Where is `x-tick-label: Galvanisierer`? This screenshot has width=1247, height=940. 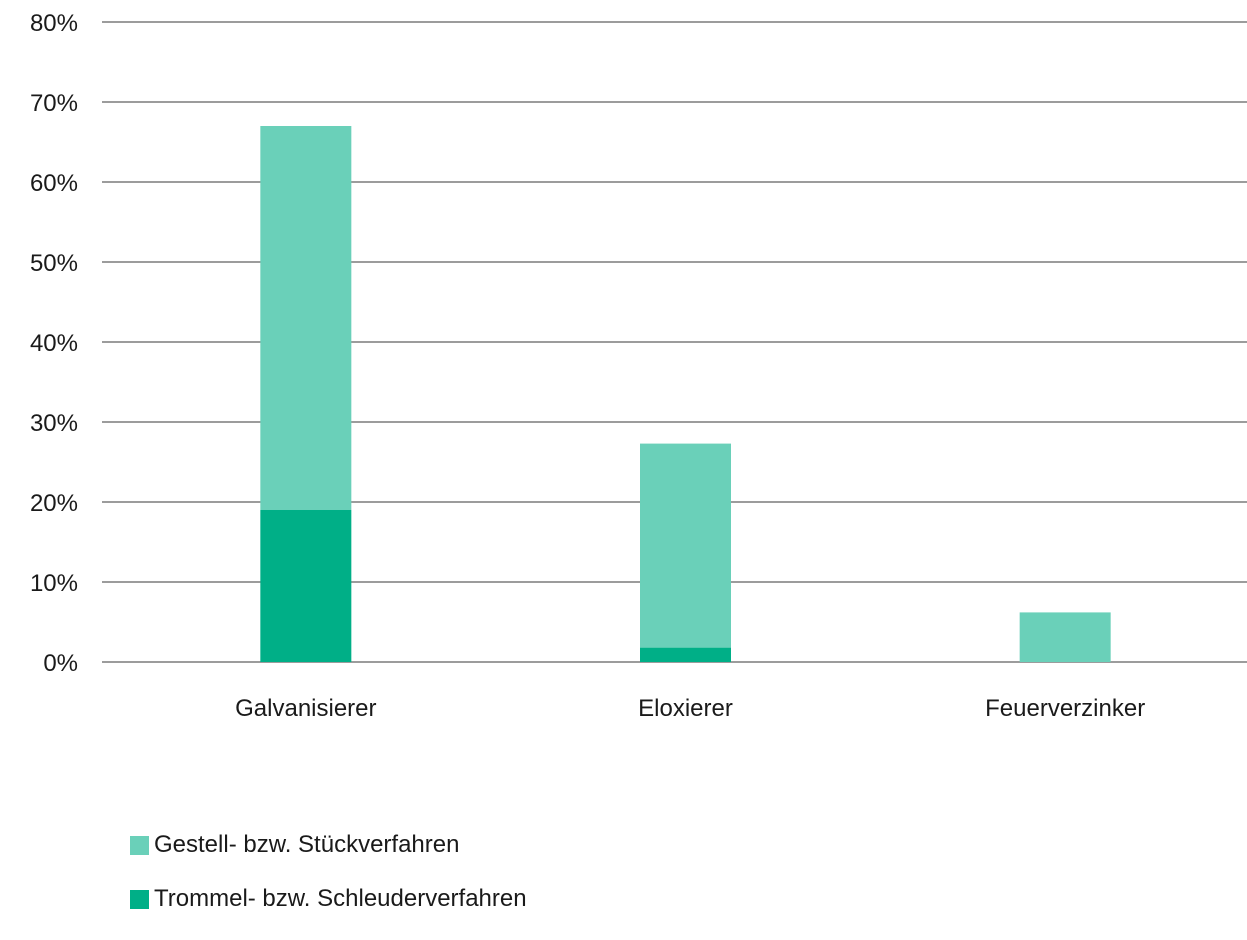 x-tick-label: Galvanisierer is located at coordinates (305, 708).